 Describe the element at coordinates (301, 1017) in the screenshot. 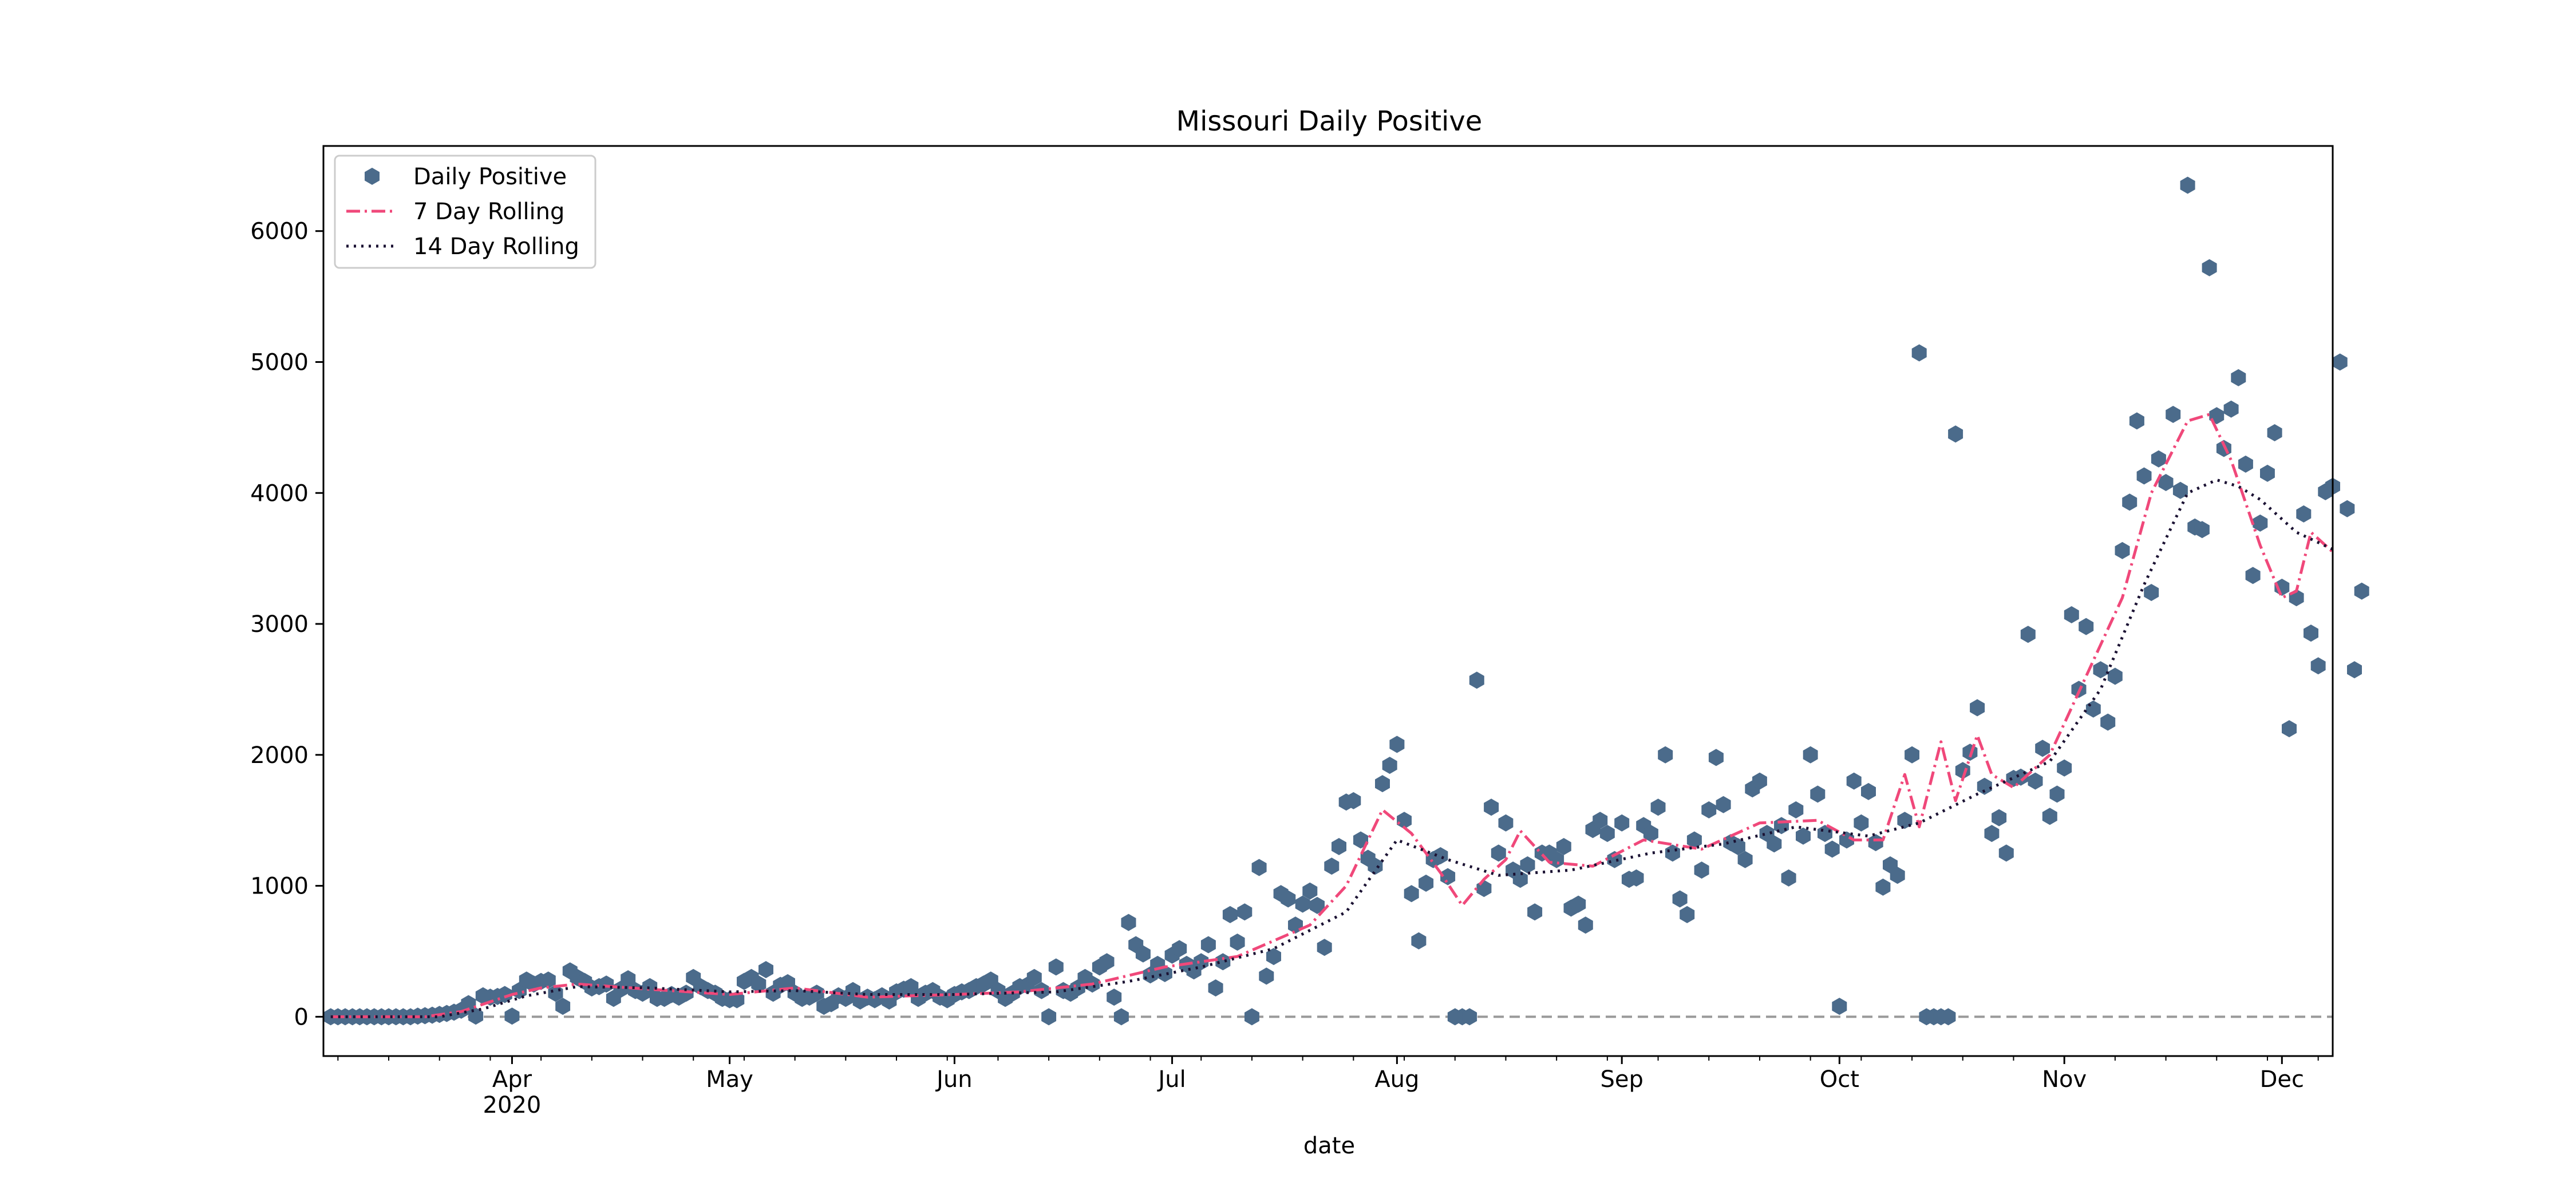

I see `y-tick-label: 0` at that location.